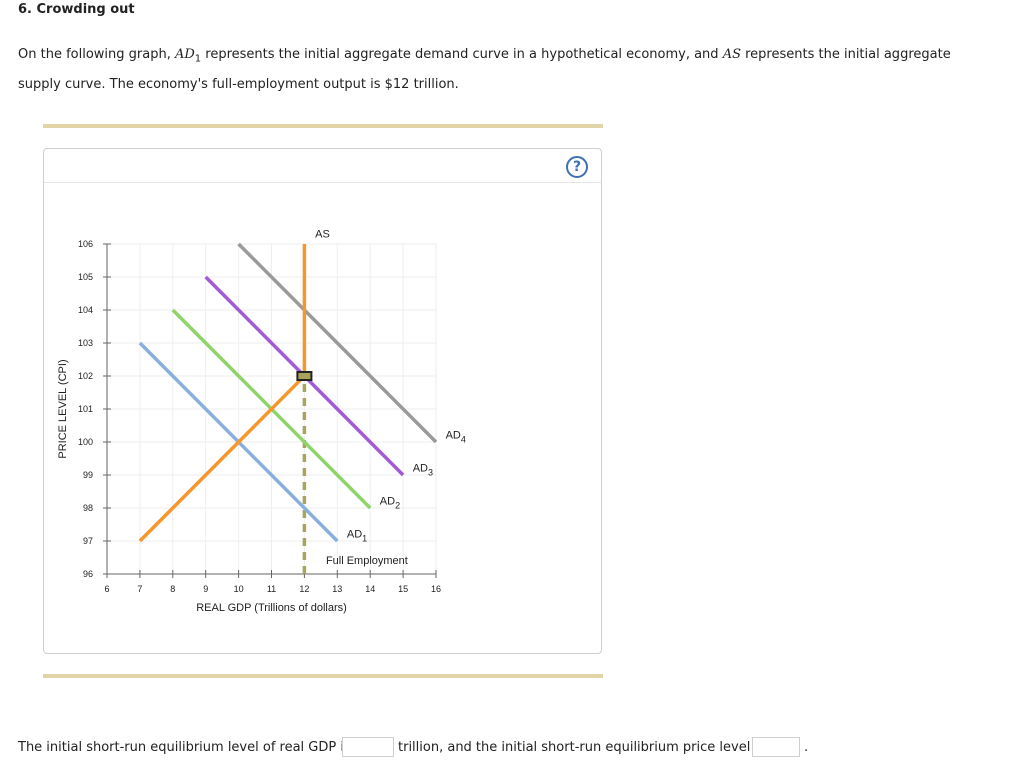 Image resolution: width=1024 pixels, height=776 pixels. I want to click on as-symbol: AS, so click(731, 54).